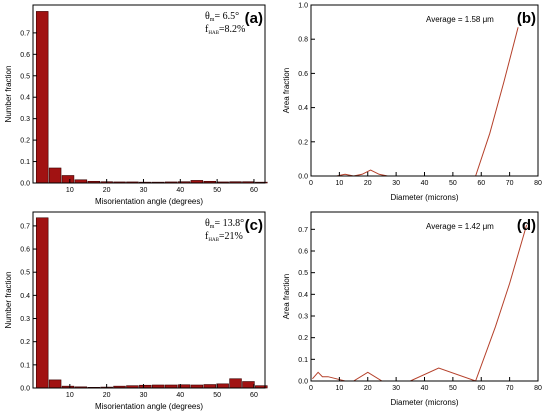 The height and width of the screenshot is (419, 550). I want to click on annotation-mean-angle-a: θm= 6.5°, so click(222, 17).